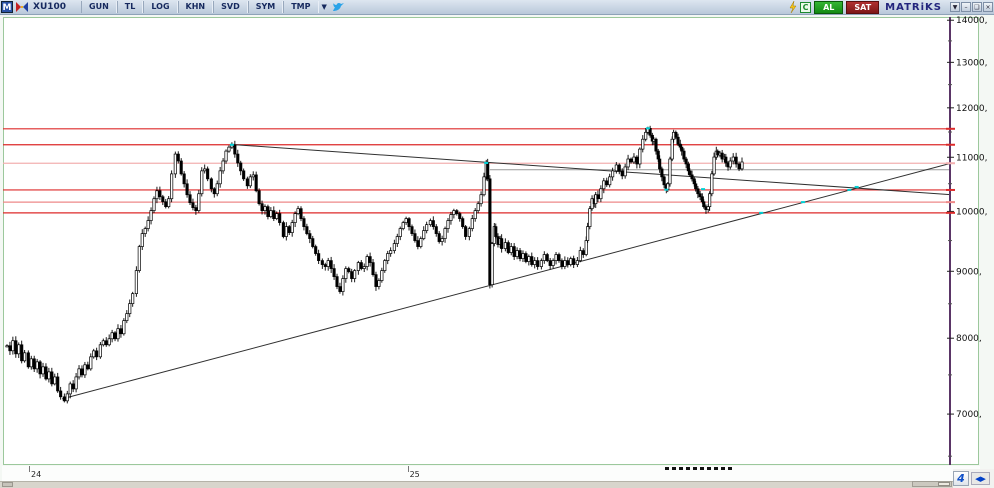 The width and height of the screenshot is (994, 488). What do you see at coordinates (7, 484) in the screenshot?
I see `scroll-left-box` at bounding box center [7, 484].